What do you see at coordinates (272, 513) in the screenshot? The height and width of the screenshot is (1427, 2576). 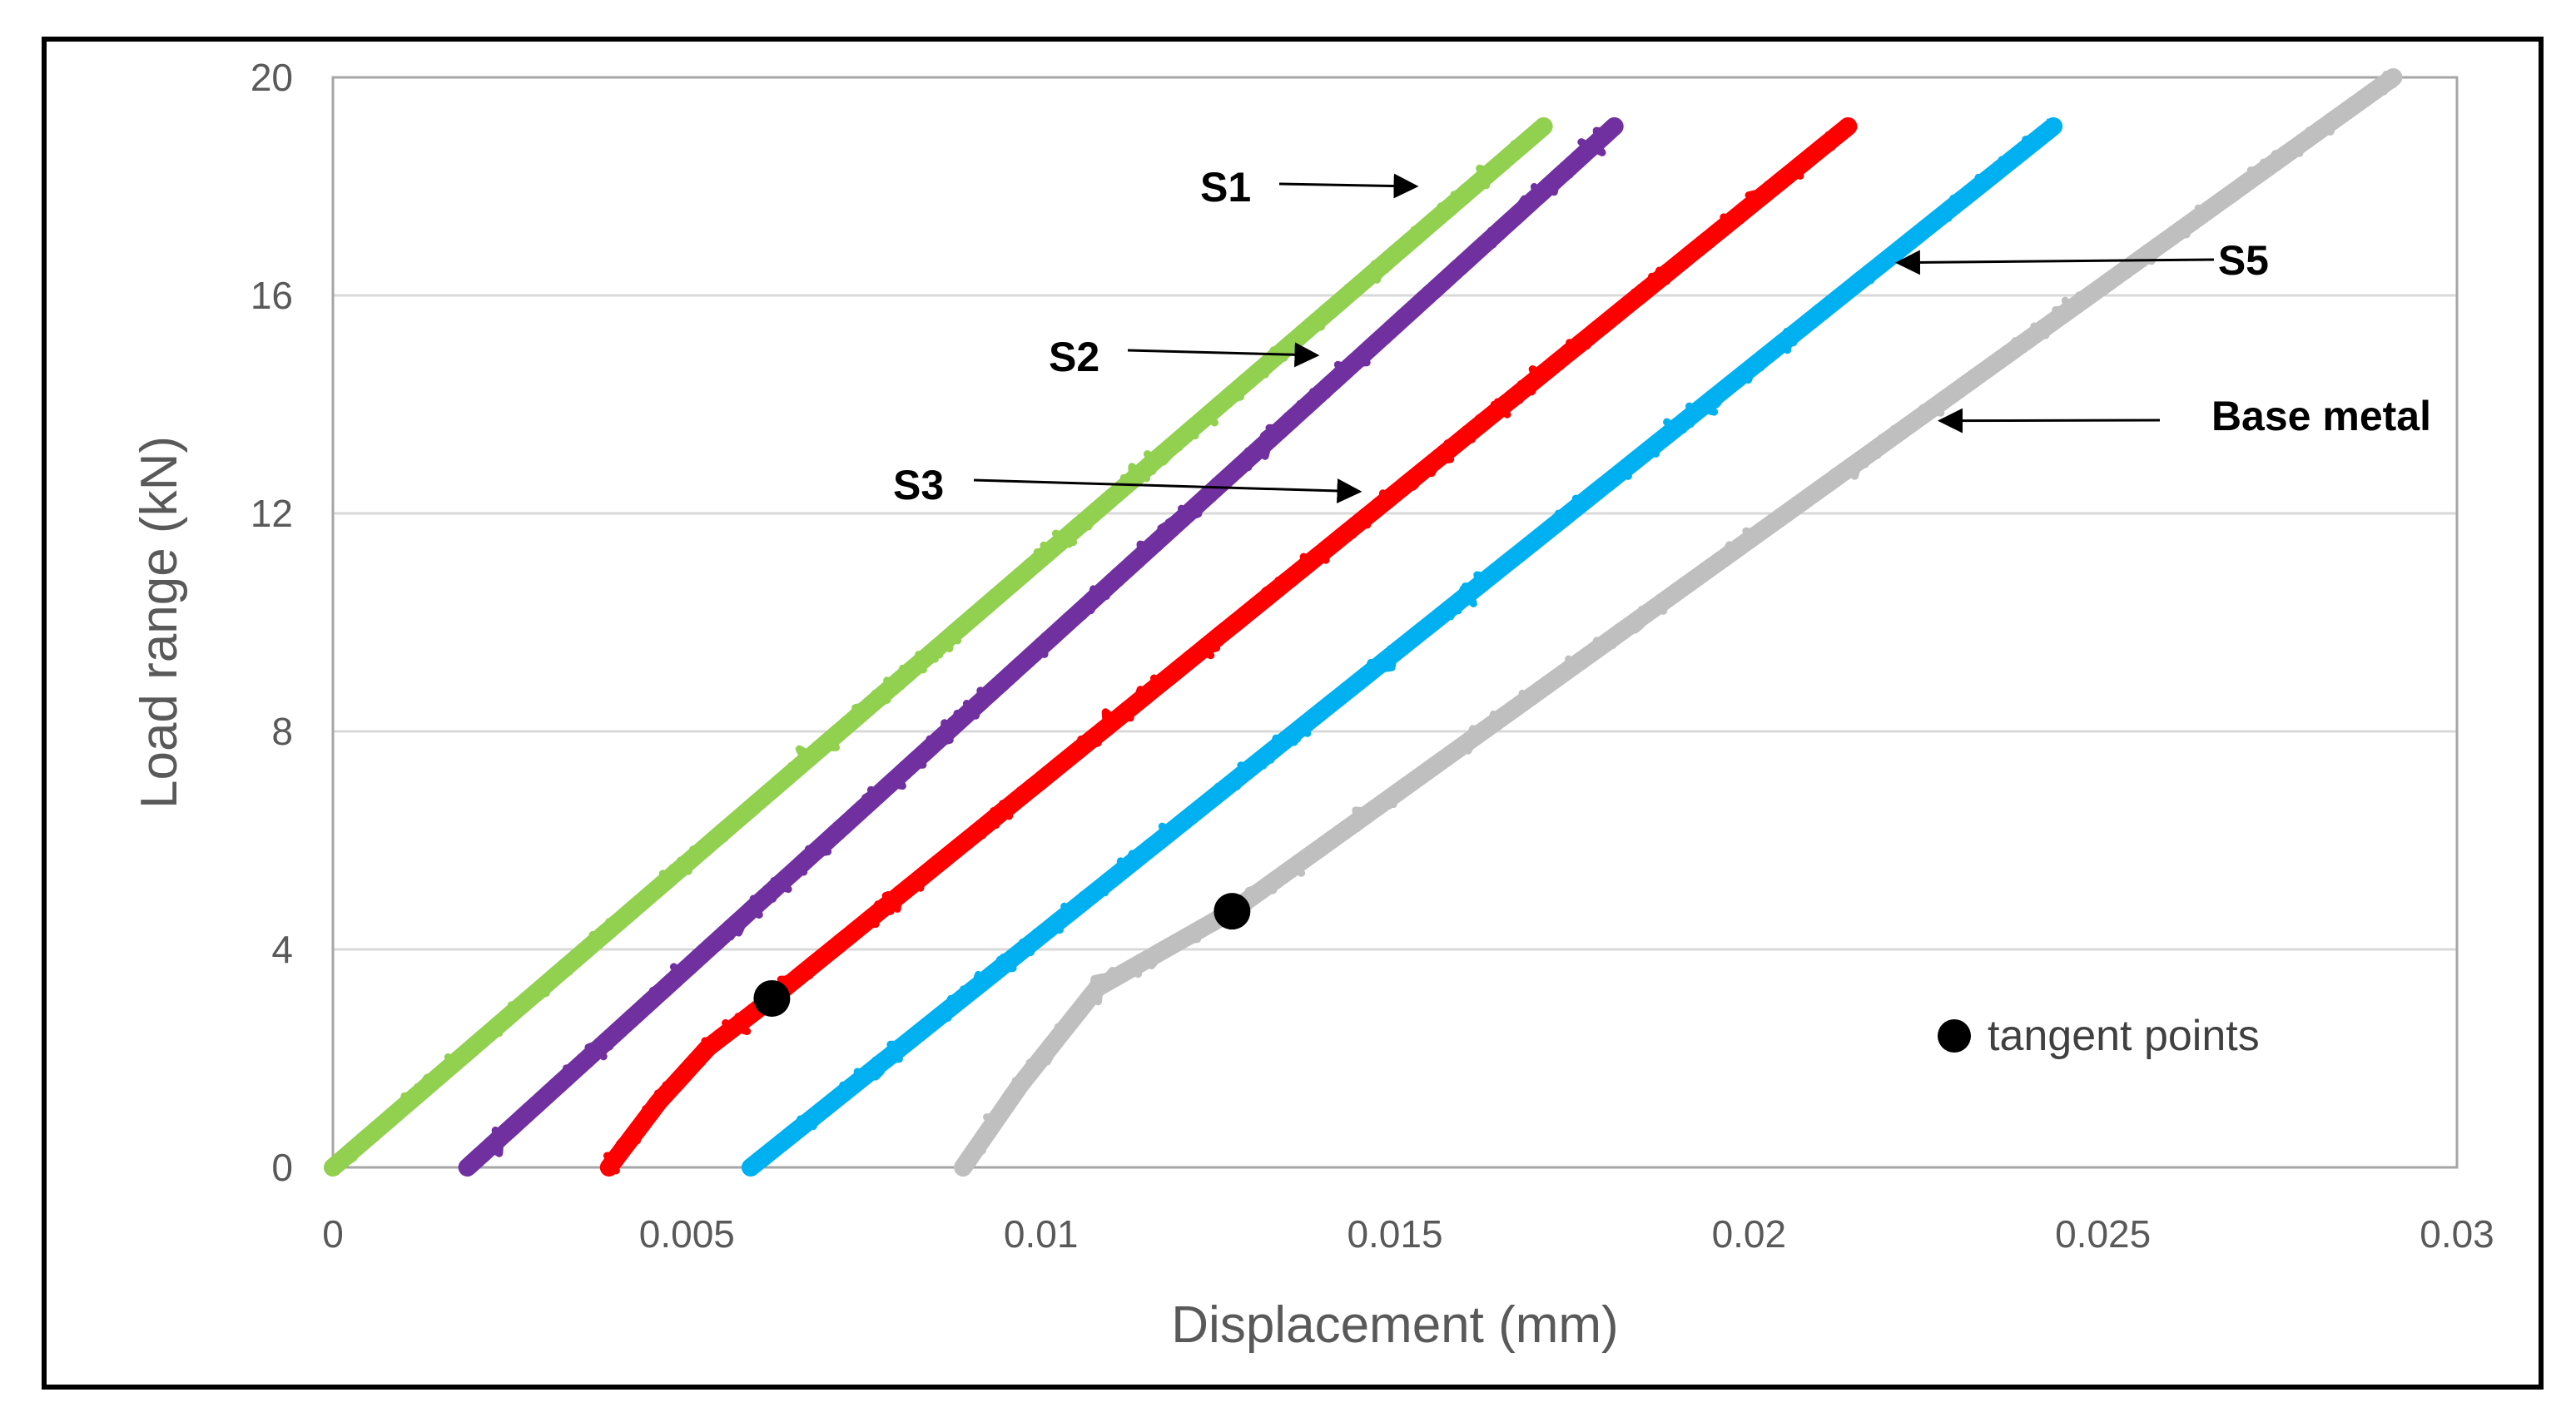 I see `y-tick-label: 12` at bounding box center [272, 513].